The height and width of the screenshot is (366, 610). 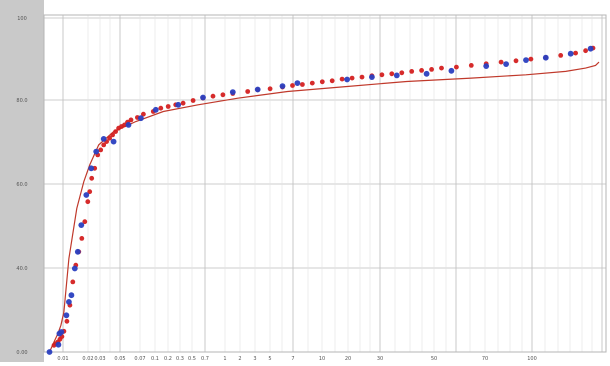 What do you see at coordinates (192, 359) in the screenshot?
I see `x-tick-label: 0.5` at bounding box center [192, 359].